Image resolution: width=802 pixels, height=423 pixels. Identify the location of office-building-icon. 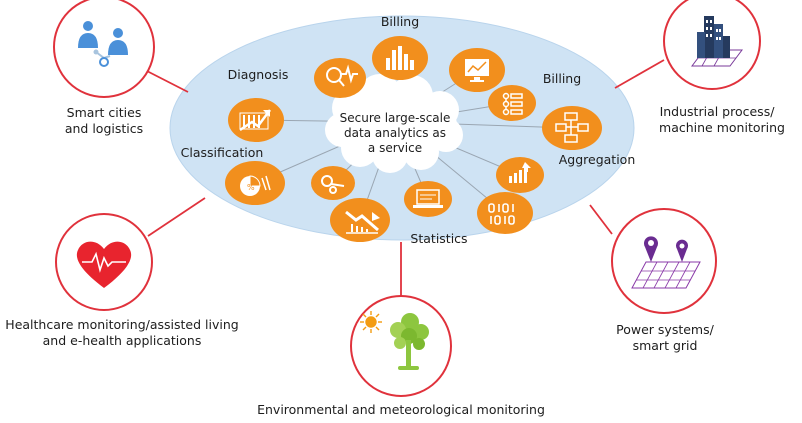
(717, 41).